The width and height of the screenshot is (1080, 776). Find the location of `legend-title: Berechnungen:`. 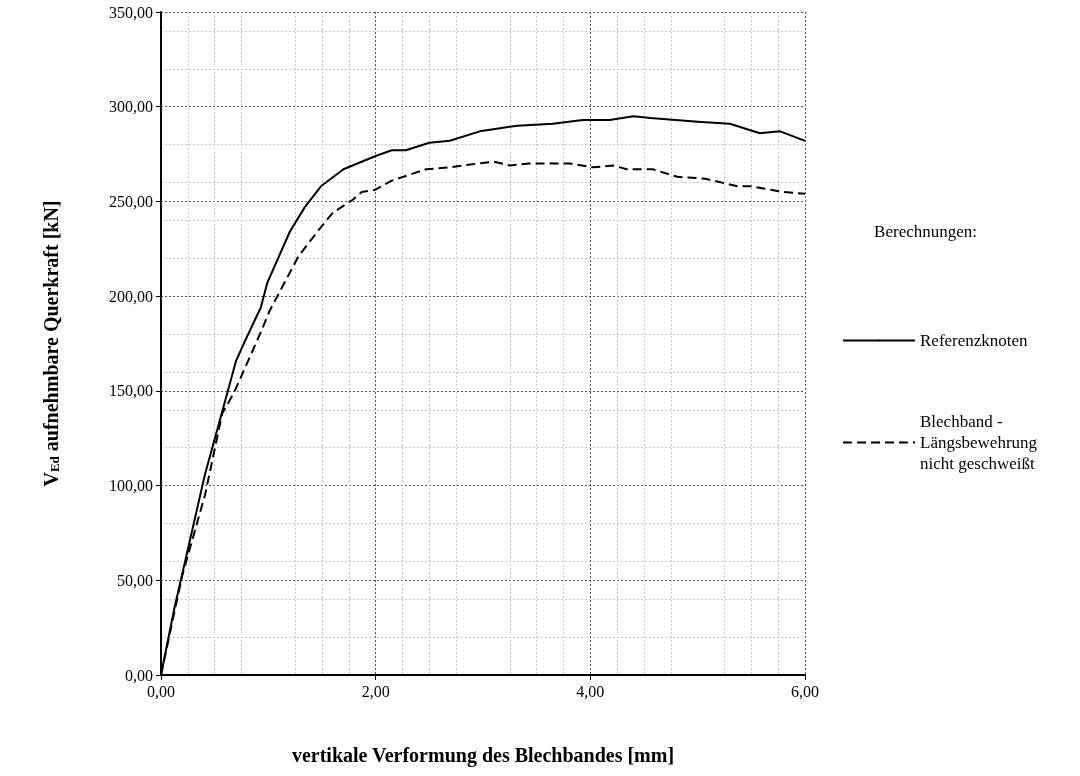

legend-title: Berechnungen: is located at coordinates (925, 231).